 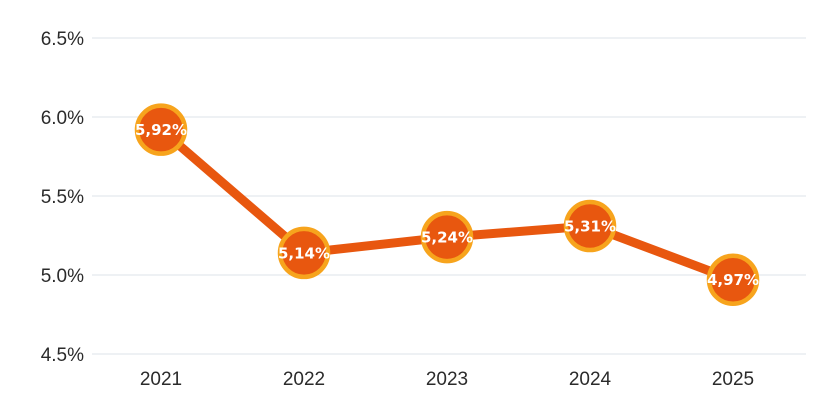 What do you see at coordinates (62, 276) in the screenshot?
I see `y-tick-label: 5.0%` at bounding box center [62, 276].